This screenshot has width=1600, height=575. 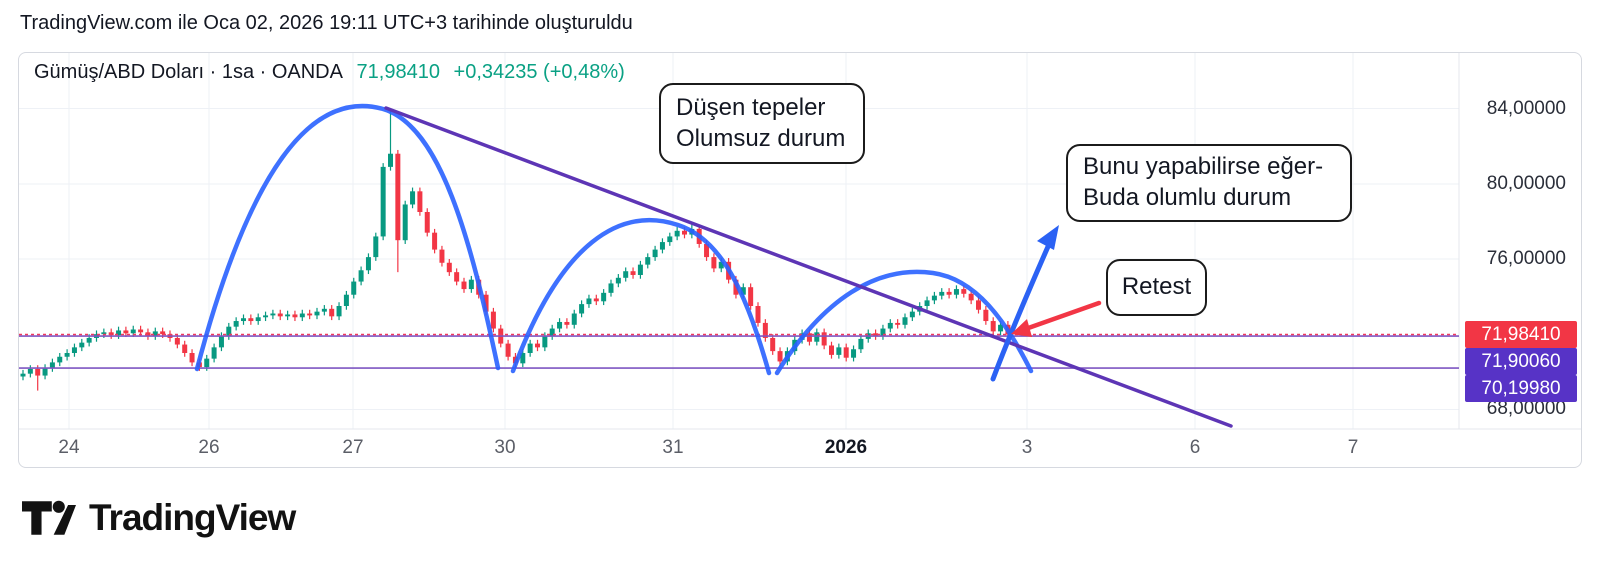 I want to click on y-tick-84,00000: 84,00000, so click(x=1526, y=108).